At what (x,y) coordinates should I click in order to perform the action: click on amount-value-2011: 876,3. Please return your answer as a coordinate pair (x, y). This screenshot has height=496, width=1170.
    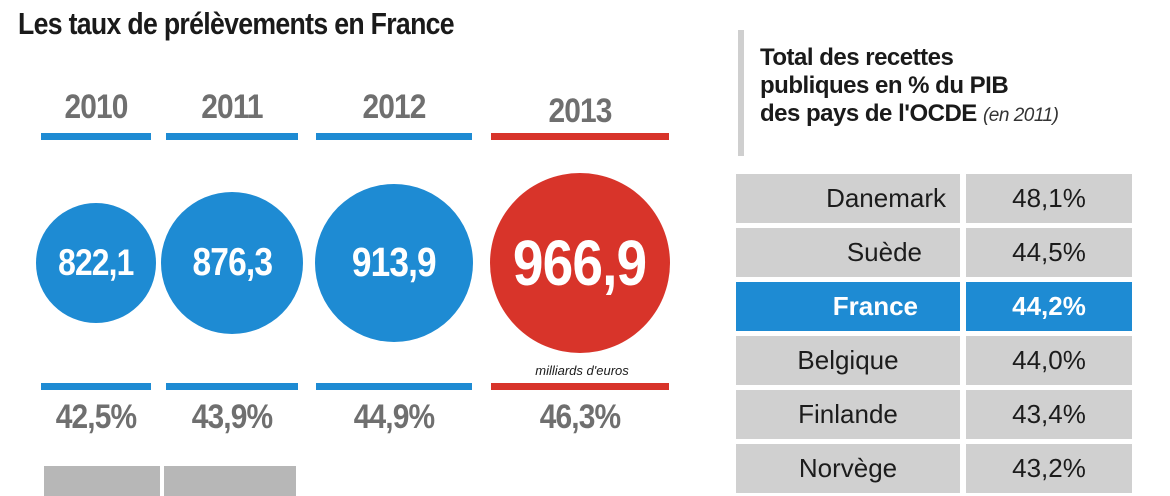
    Looking at the image, I should click on (232, 262).